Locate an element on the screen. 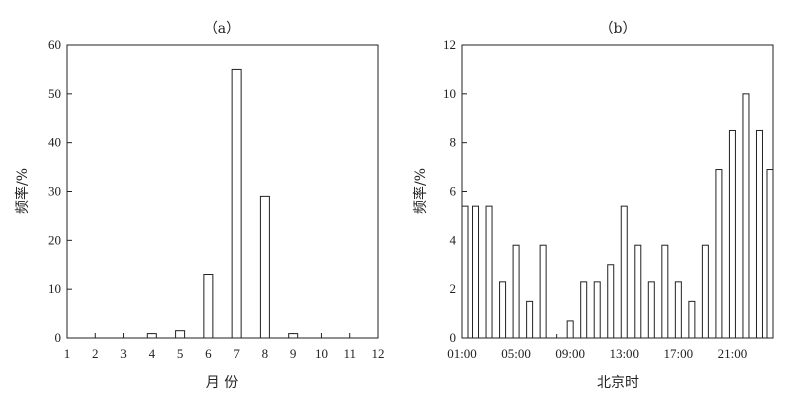 The height and width of the screenshot is (402, 800). panel-a-title: （a） is located at coordinates (222, 29).